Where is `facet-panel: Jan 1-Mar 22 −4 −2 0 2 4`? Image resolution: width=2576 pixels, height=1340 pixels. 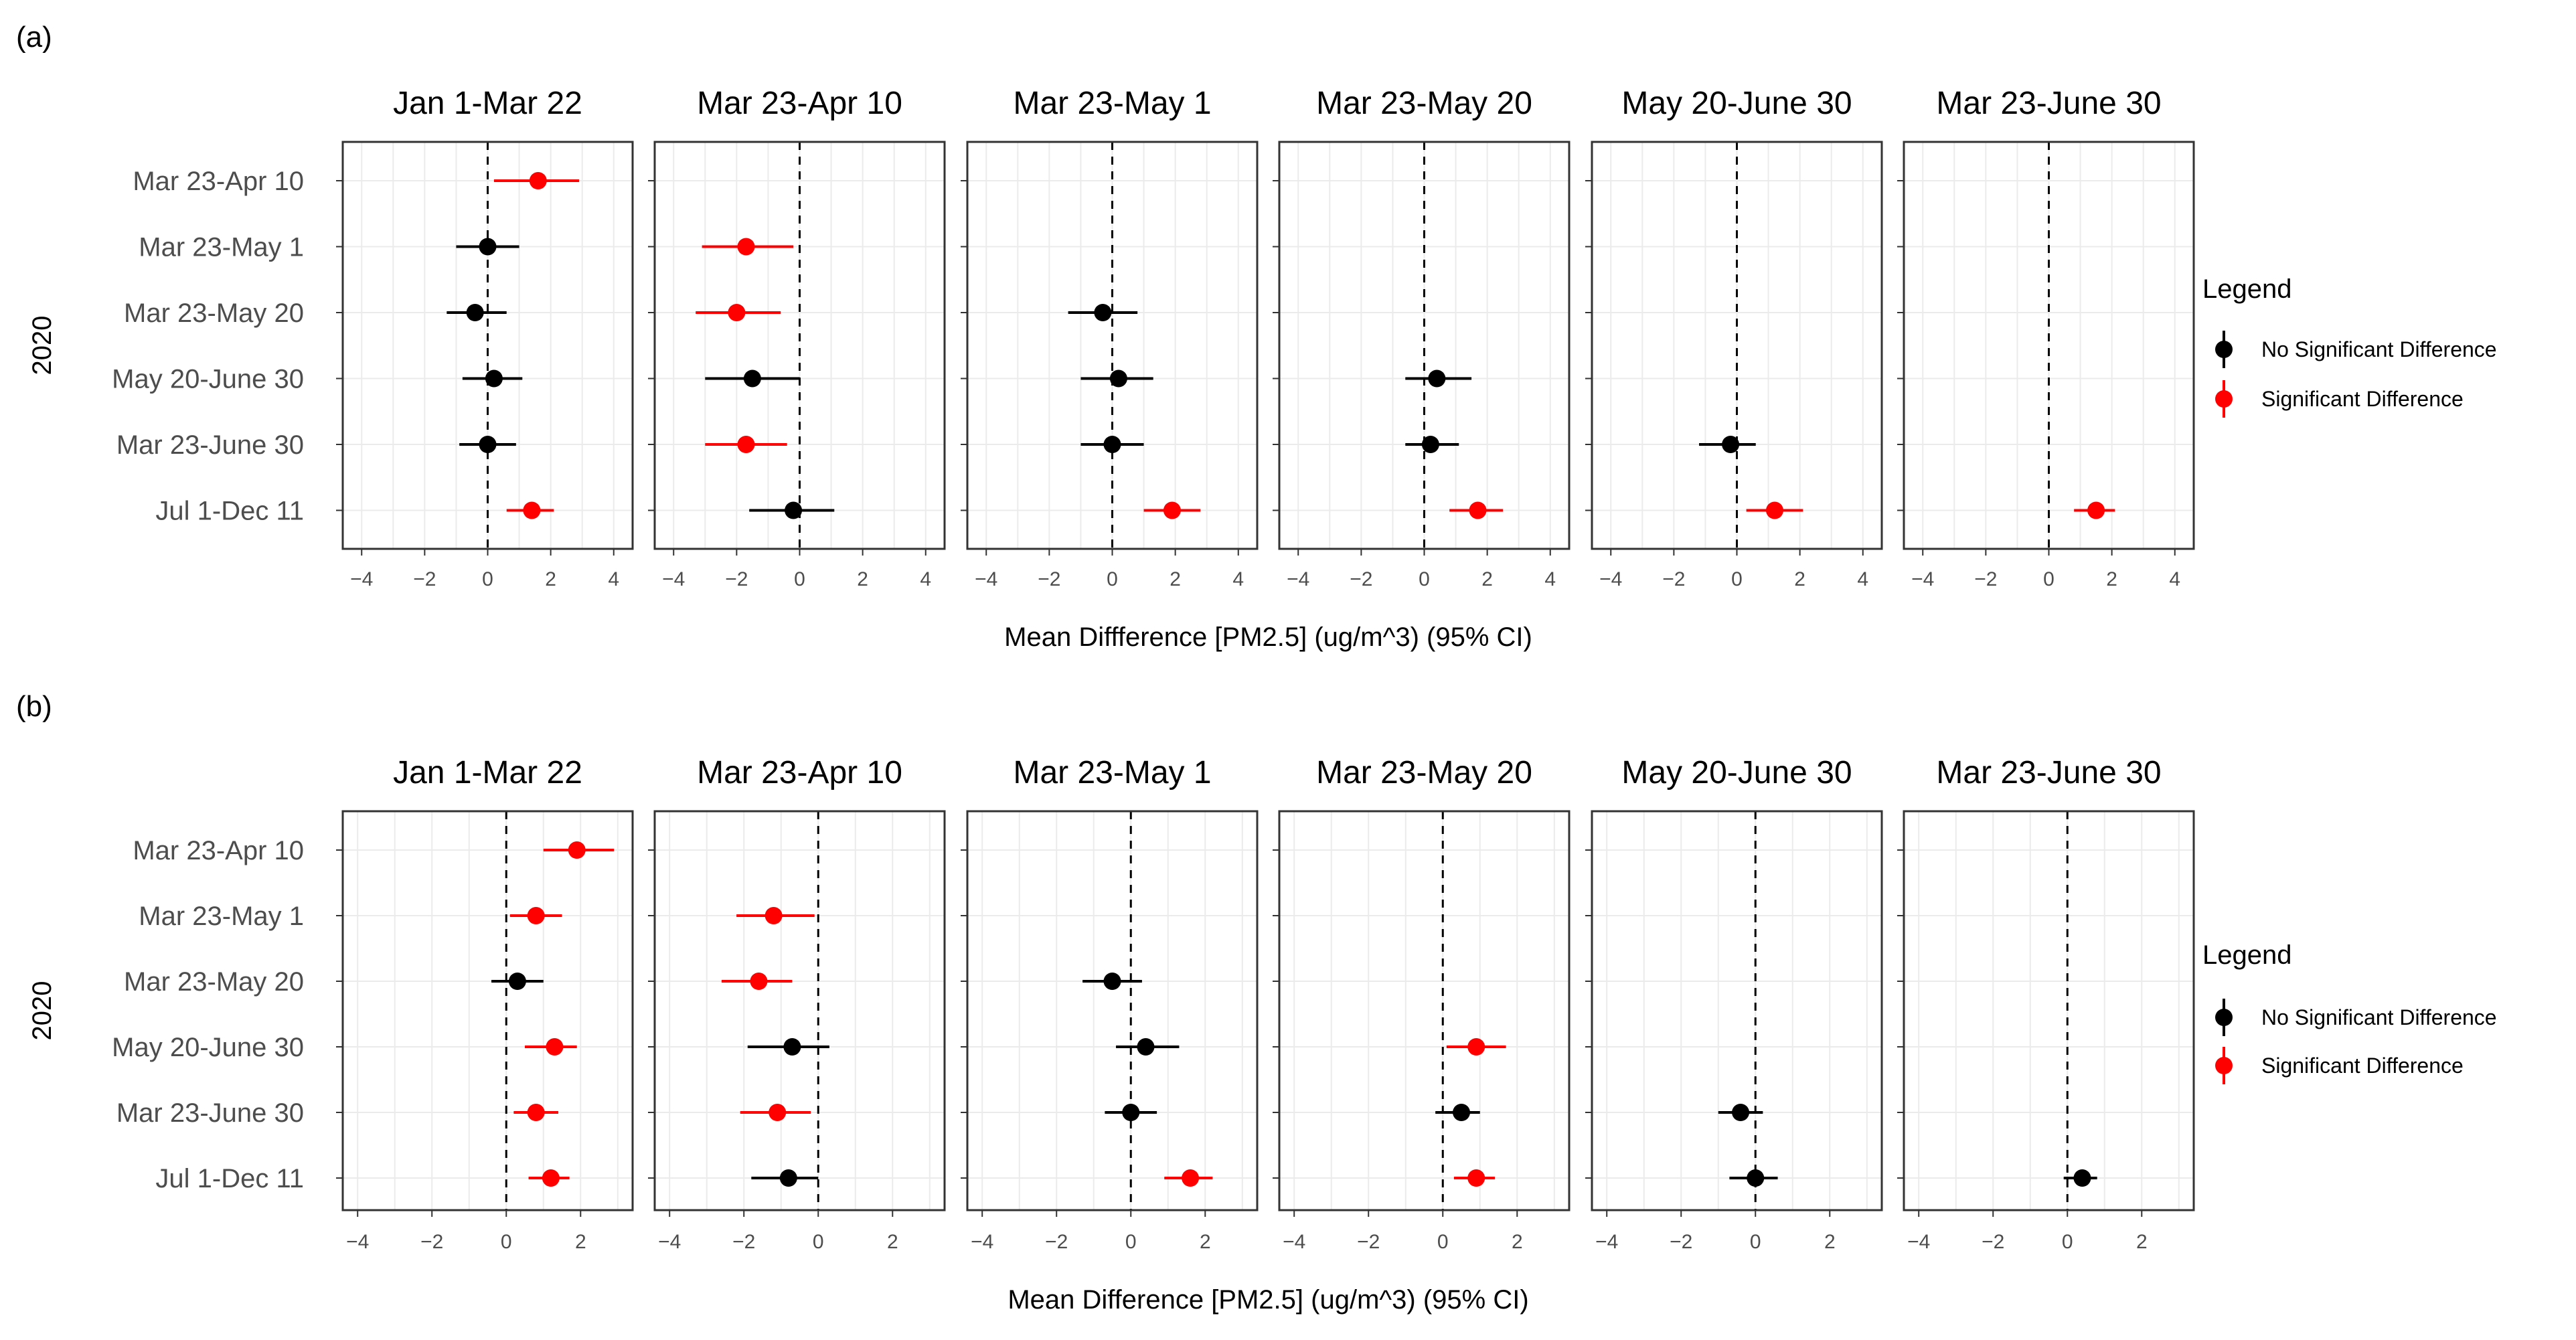 facet-panel: Jan 1-Mar 22 −4 −2 0 2 4 is located at coordinates (485, 338).